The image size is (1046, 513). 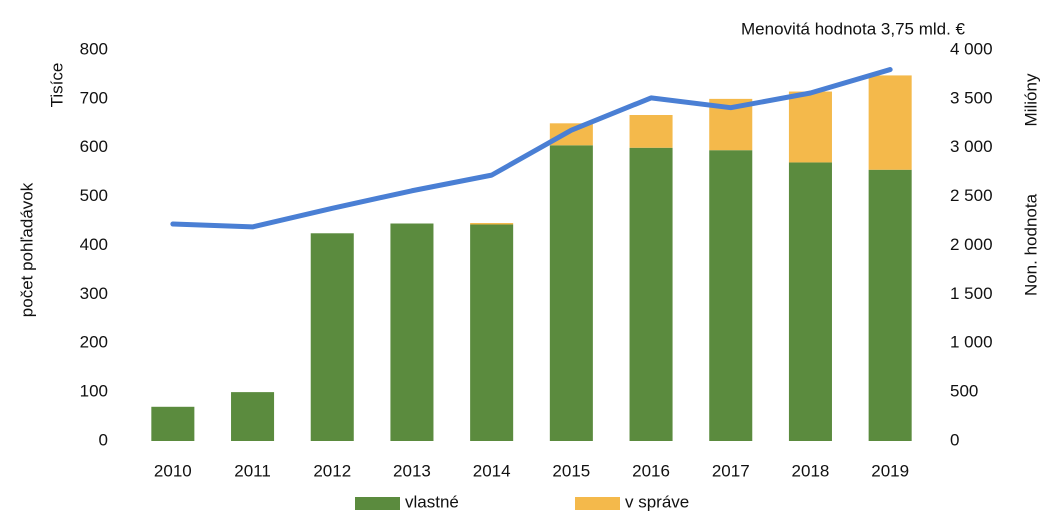 What do you see at coordinates (853, 28) in the screenshot?
I see `annotation: Menovitá hodnota 3,75 mld. €` at bounding box center [853, 28].